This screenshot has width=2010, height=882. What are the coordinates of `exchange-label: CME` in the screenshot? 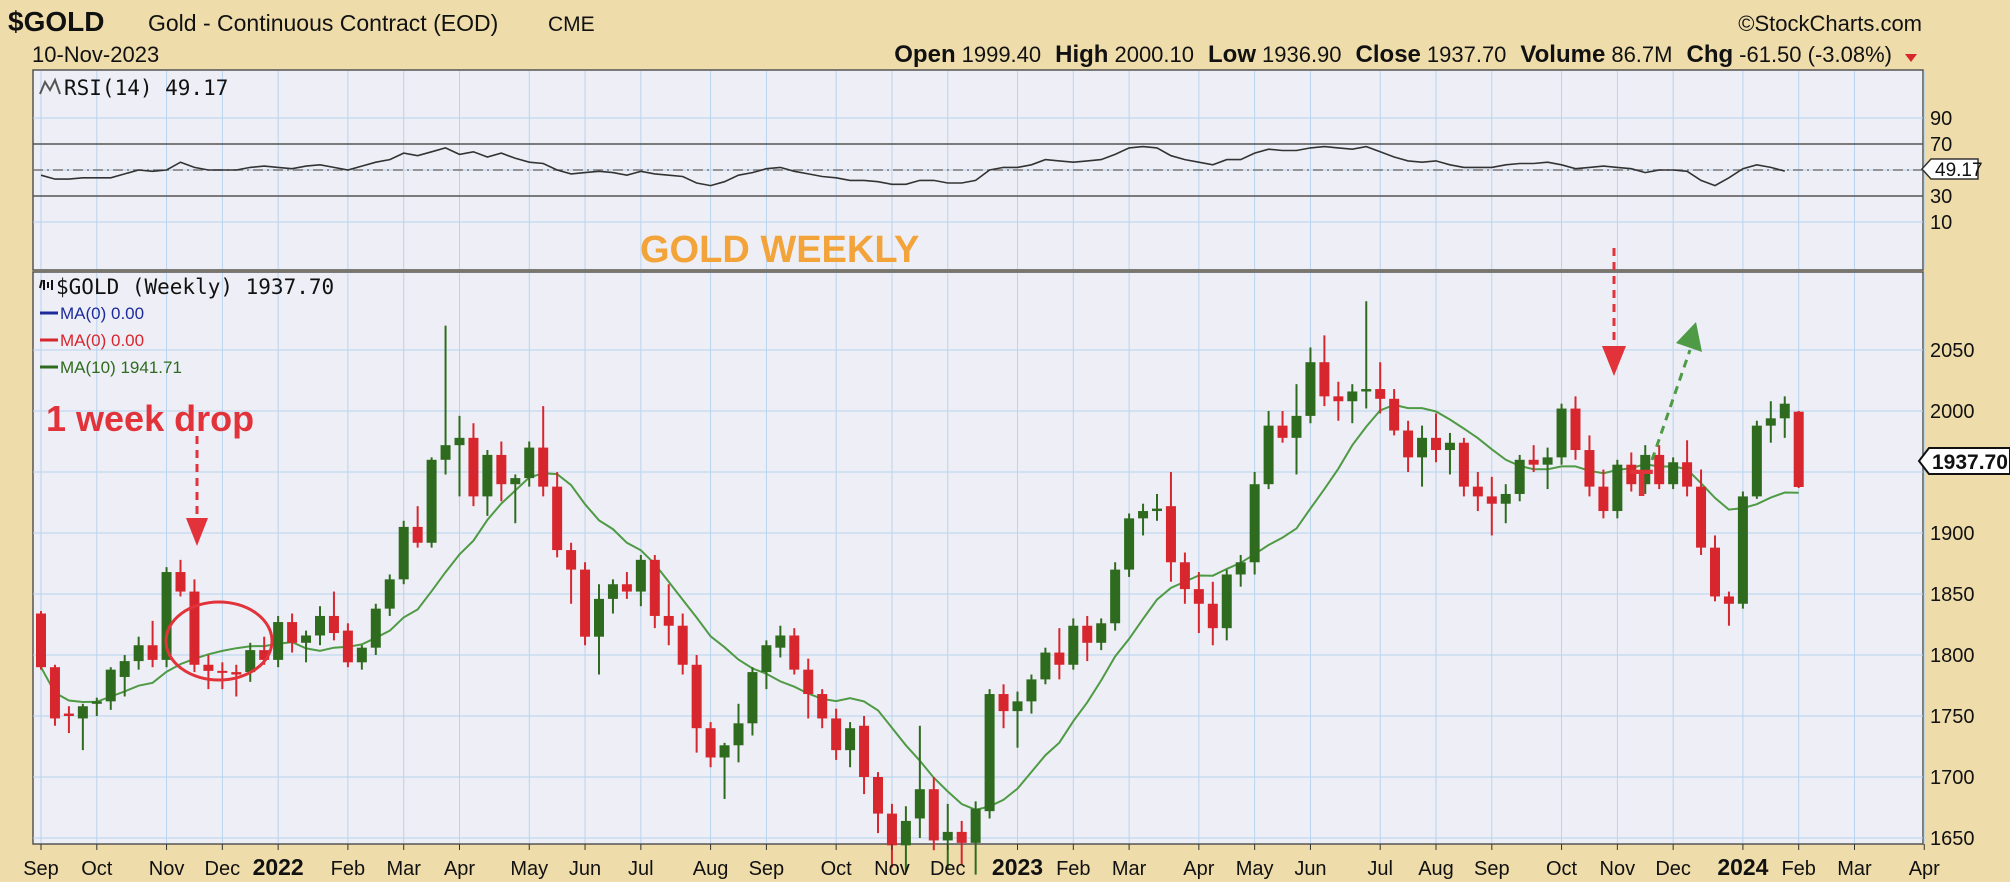 It's located at (571, 24).